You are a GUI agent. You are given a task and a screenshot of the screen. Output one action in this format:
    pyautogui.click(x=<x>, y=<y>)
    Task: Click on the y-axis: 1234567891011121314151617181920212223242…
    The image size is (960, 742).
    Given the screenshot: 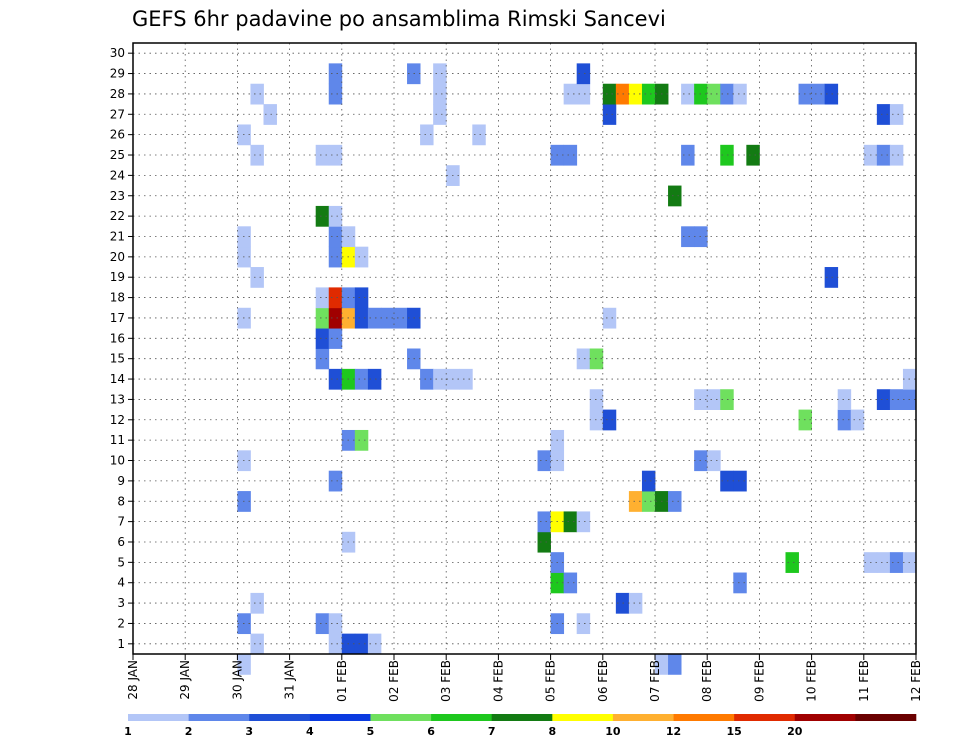 What is the action you would take?
    pyautogui.click(x=121, y=348)
    